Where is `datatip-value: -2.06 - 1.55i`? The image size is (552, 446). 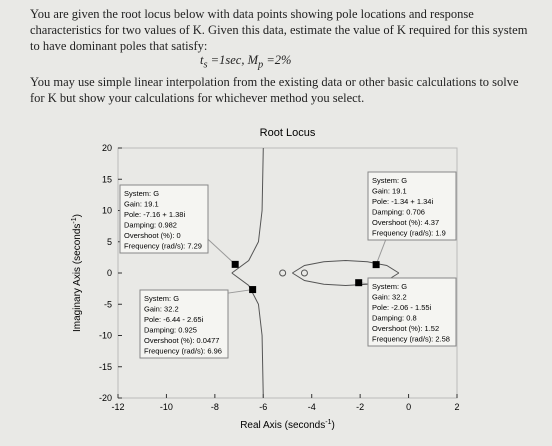 datatip-value: -2.06 - 1.55i is located at coordinates (411, 307).